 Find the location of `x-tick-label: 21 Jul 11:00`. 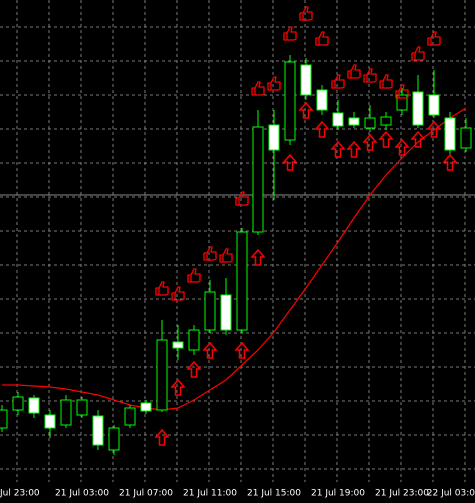

x-tick-label: 21 Jul 11:00 is located at coordinates (210, 494).